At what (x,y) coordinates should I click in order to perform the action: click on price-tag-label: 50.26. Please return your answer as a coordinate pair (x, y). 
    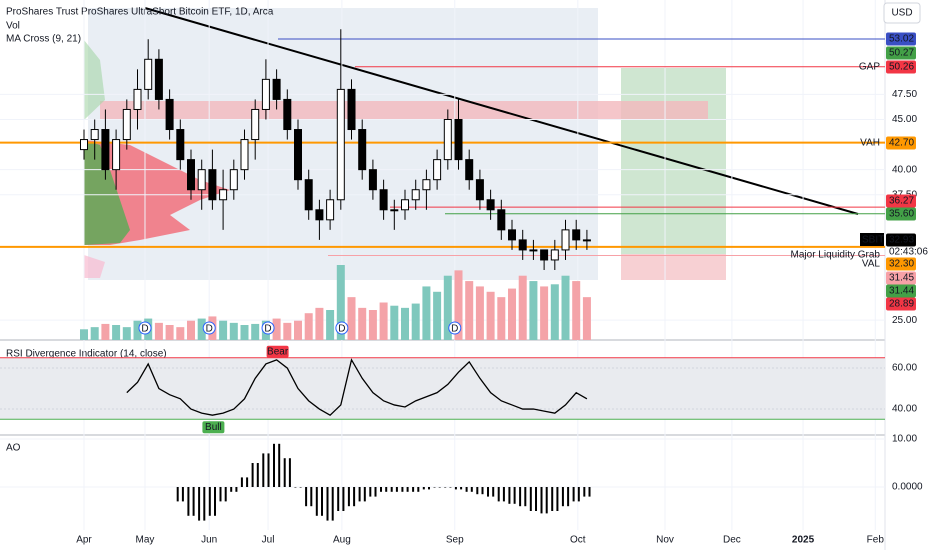
    Looking at the image, I should click on (901, 67).